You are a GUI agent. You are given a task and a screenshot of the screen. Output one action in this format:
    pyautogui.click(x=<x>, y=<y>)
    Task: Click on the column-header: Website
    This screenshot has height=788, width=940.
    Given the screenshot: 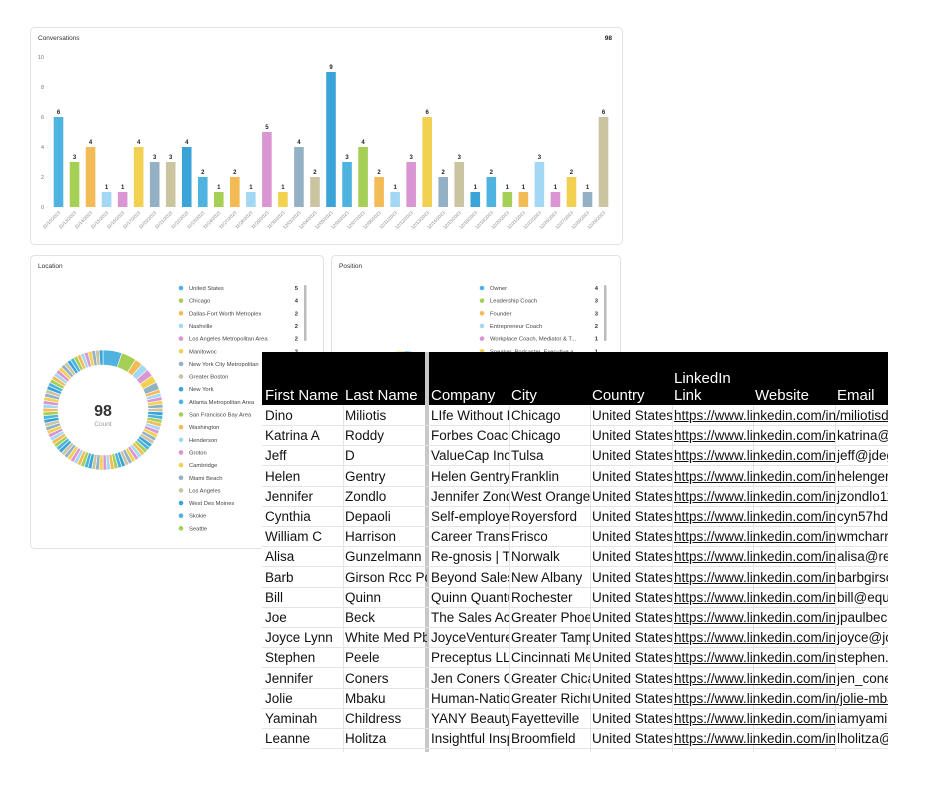 What is the action you would take?
    pyautogui.click(x=782, y=395)
    